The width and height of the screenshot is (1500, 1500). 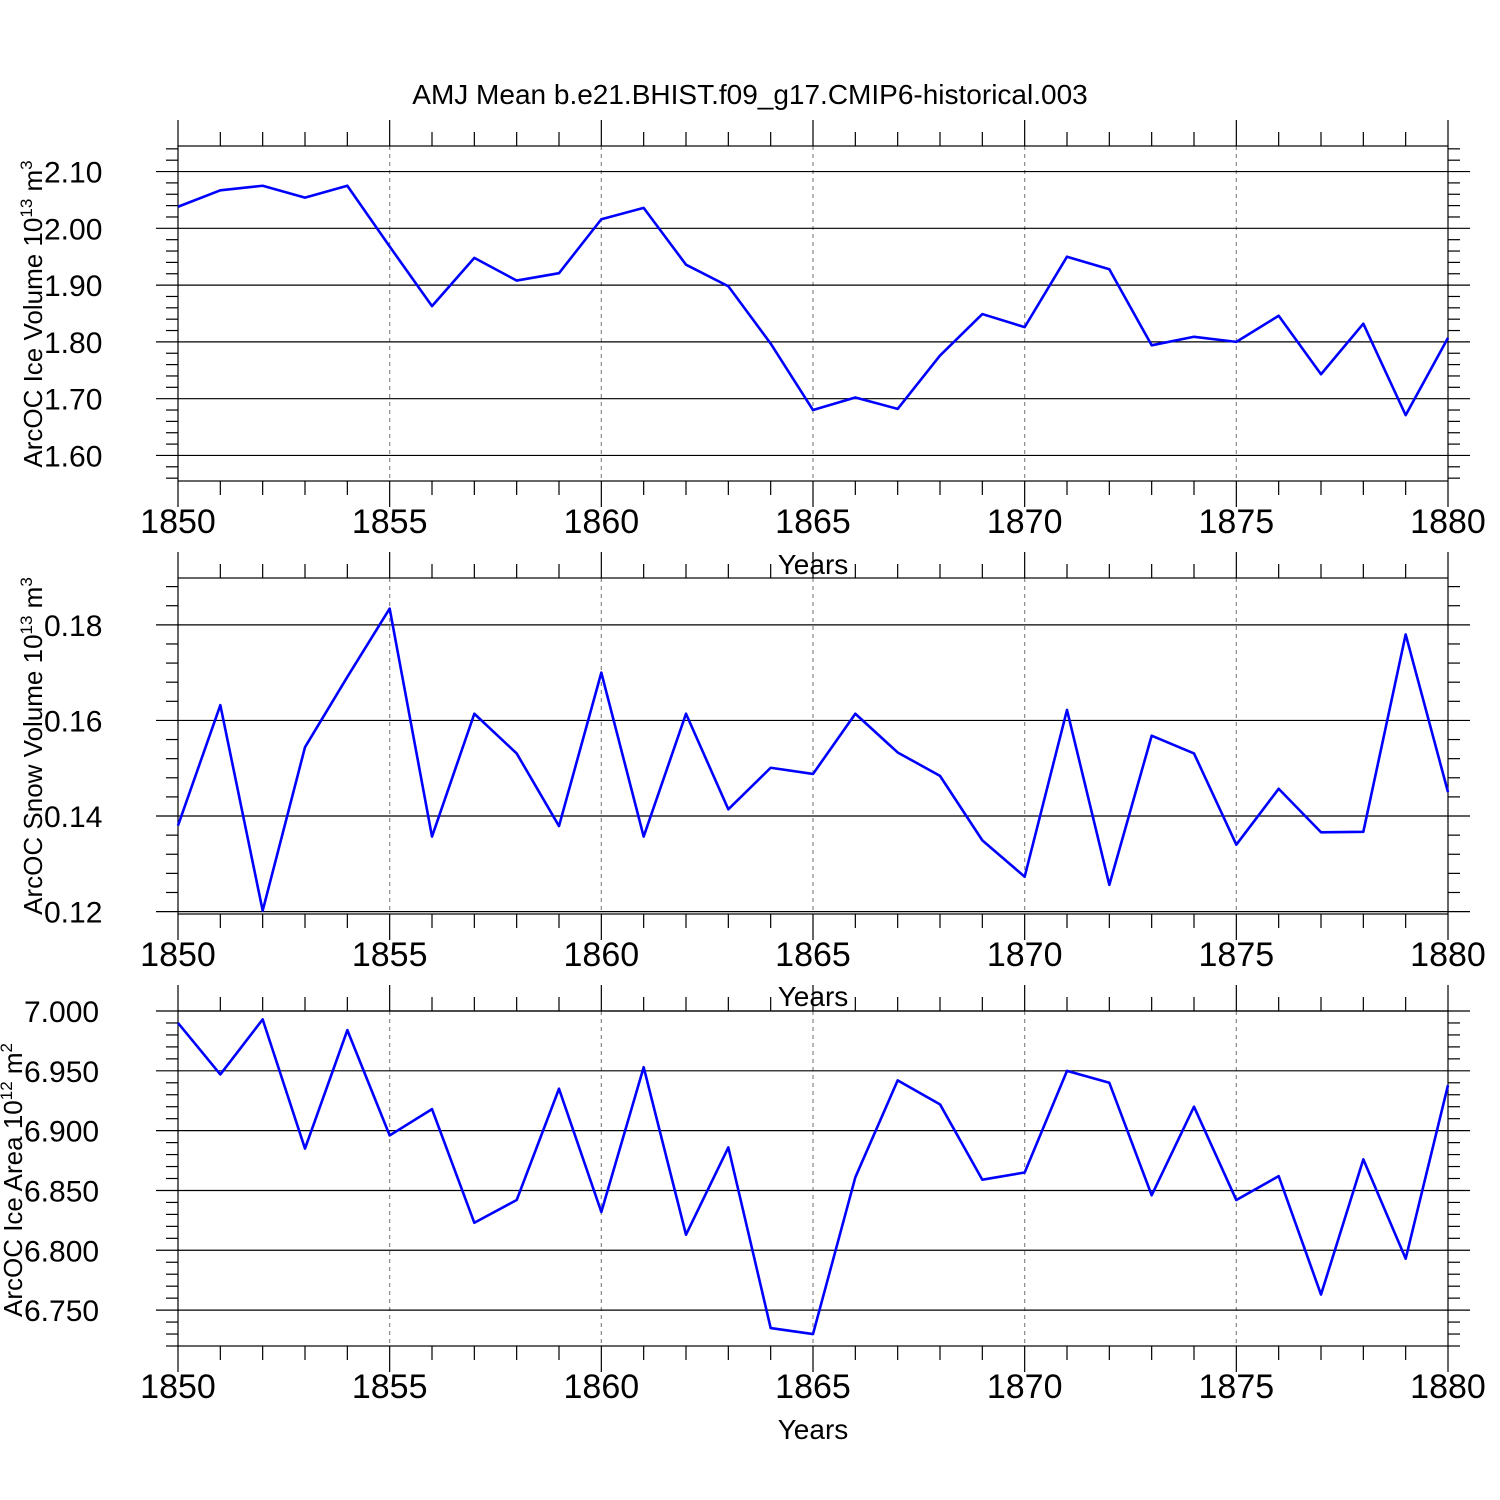 What do you see at coordinates (1448, 955) in the screenshot?
I see `x-tick-label-snow-volume-6: 1880` at bounding box center [1448, 955].